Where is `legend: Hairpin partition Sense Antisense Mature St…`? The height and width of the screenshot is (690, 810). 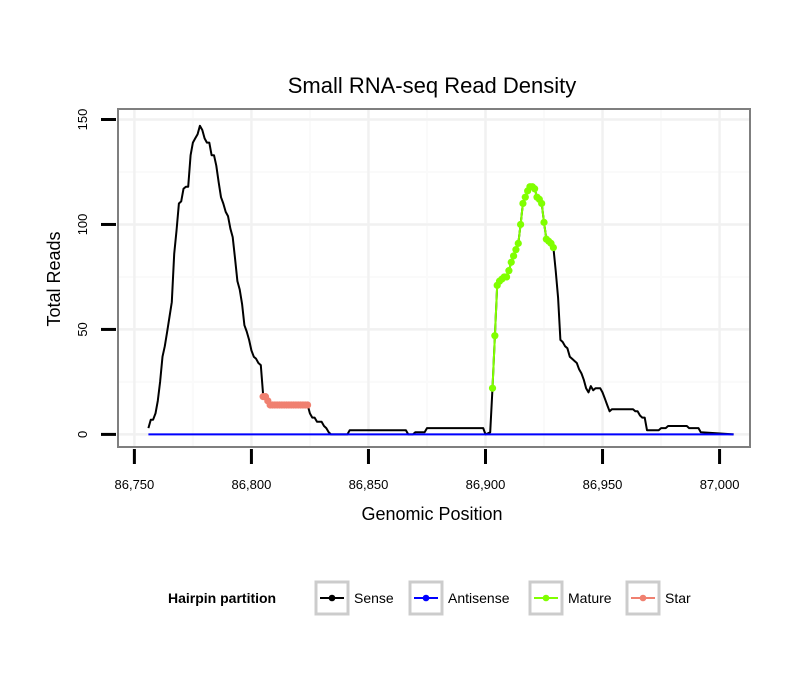 legend: Hairpin partition Sense Antisense Mature St… is located at coordinates (429, 598).